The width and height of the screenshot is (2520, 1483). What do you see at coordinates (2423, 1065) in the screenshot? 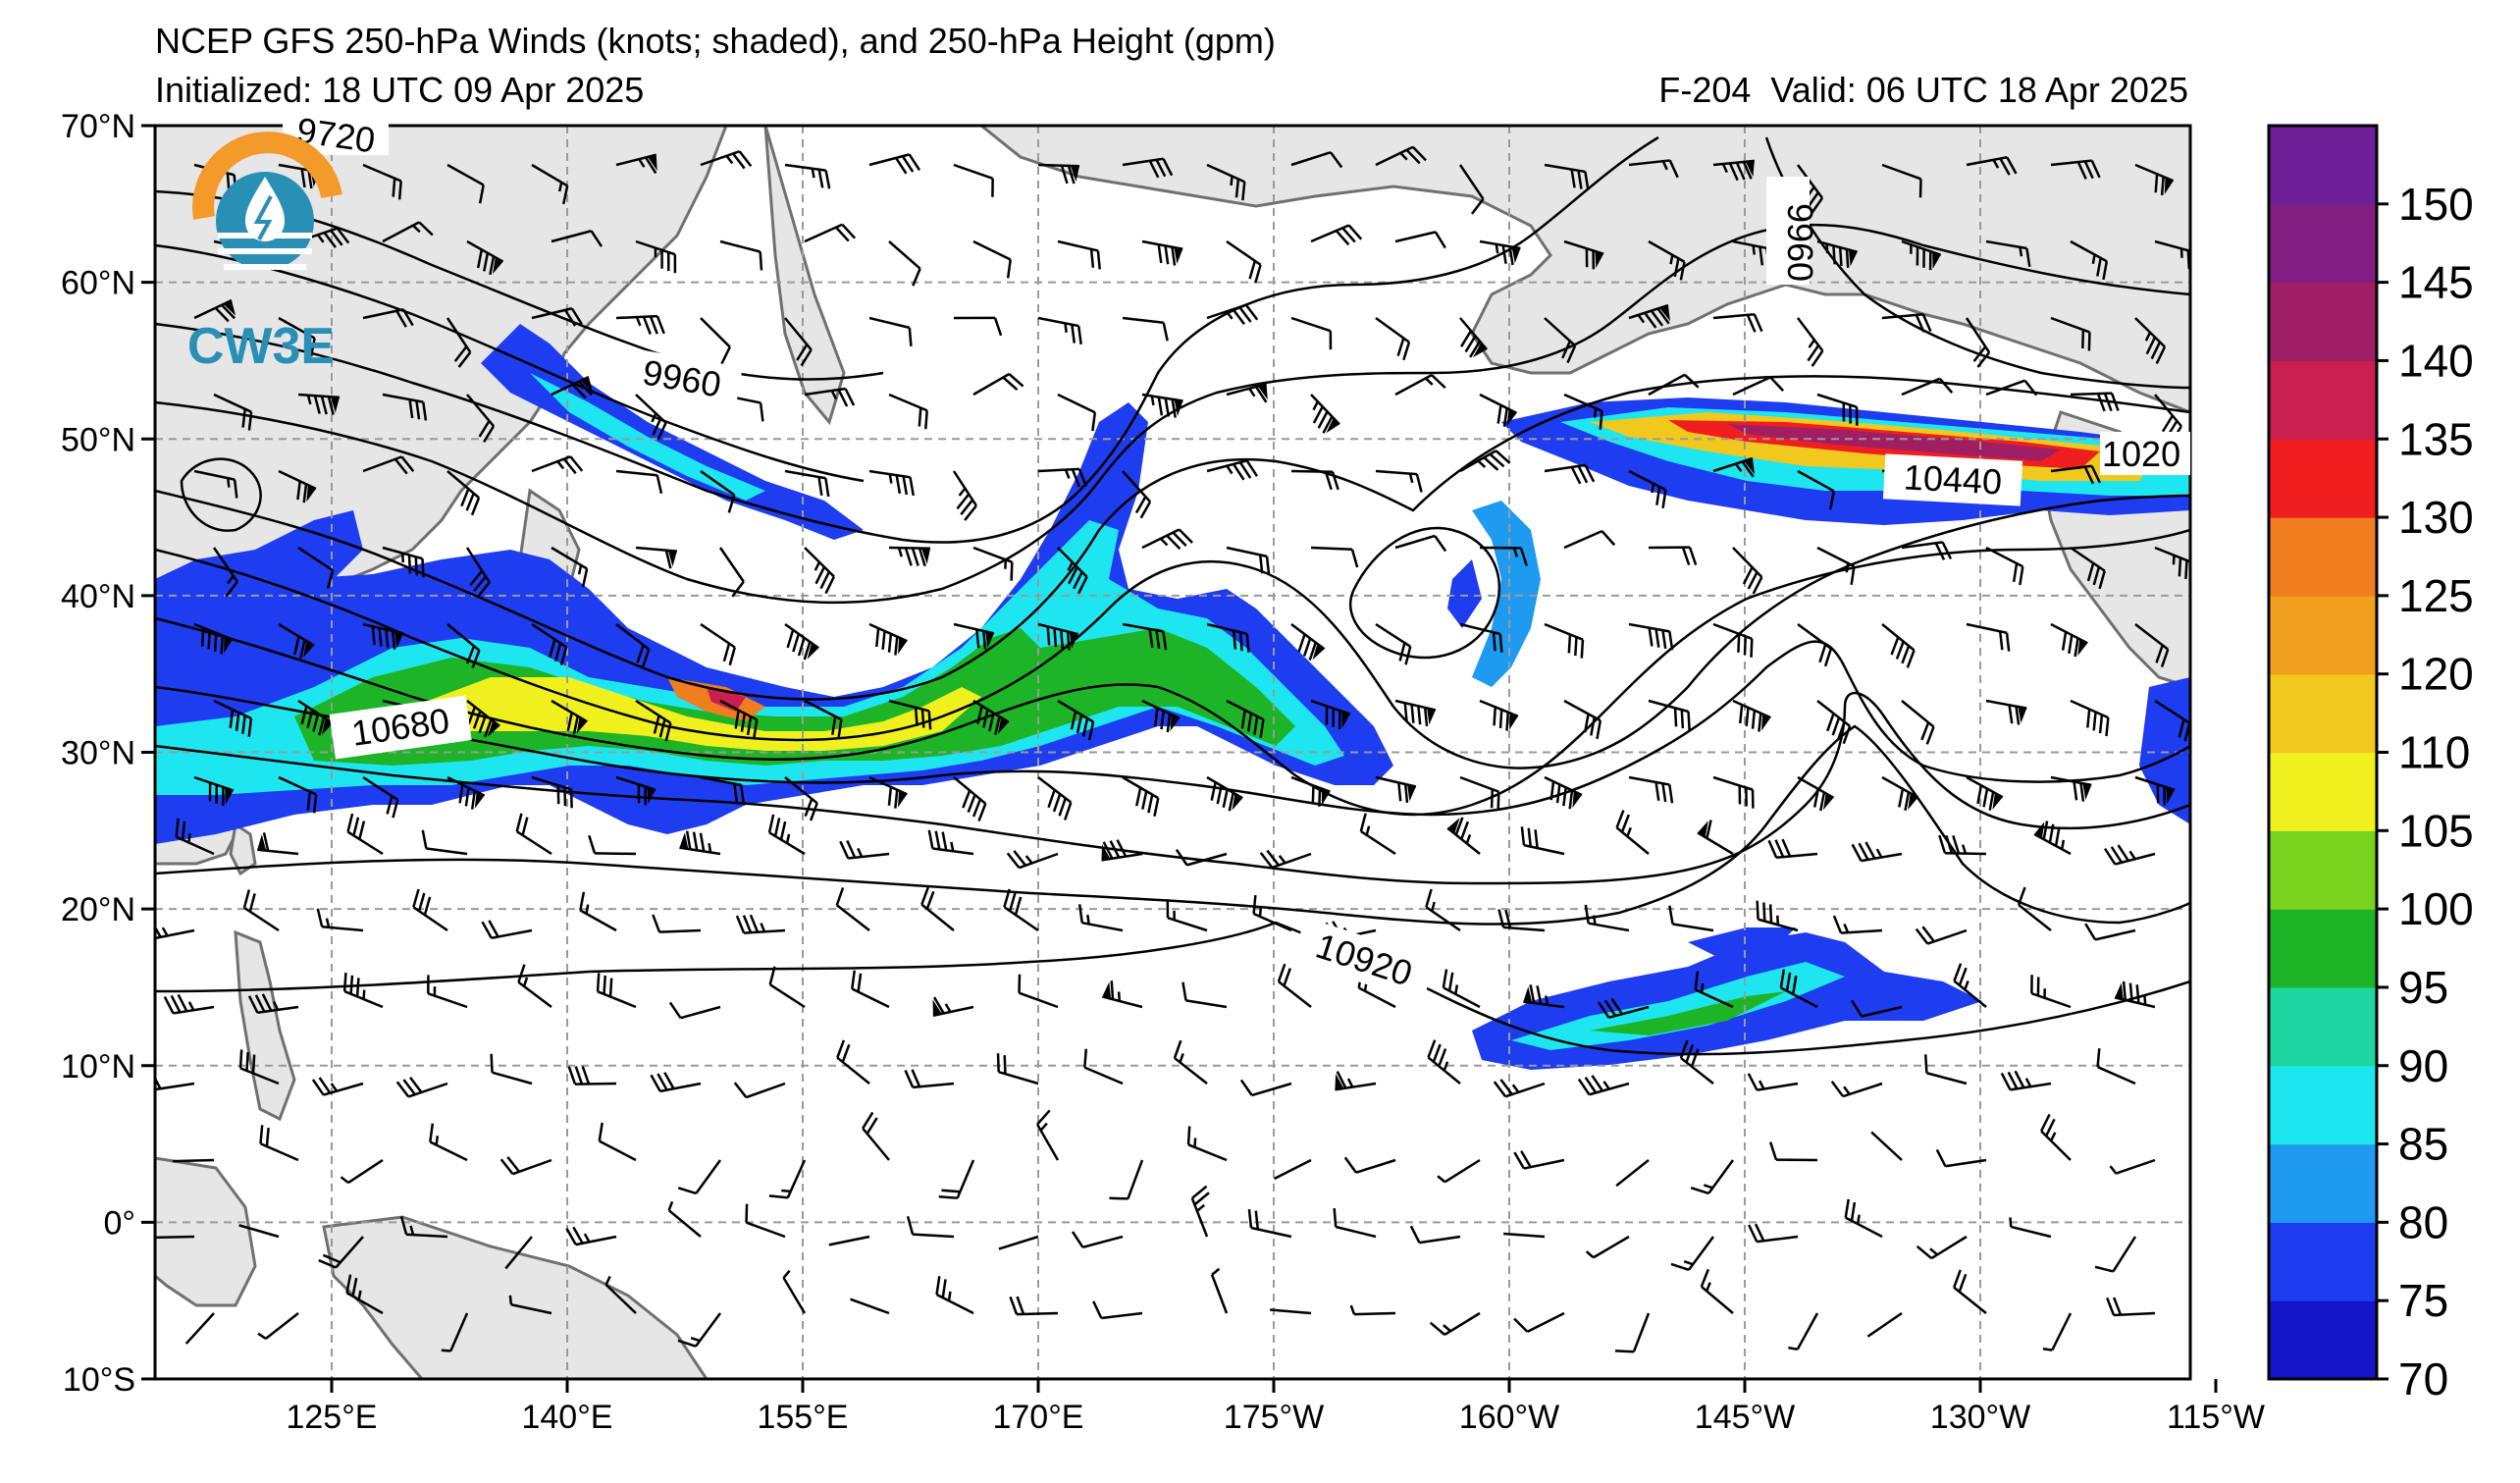
I see `colorbar-tick-label: 90` at bounding box center [2423, 1065].